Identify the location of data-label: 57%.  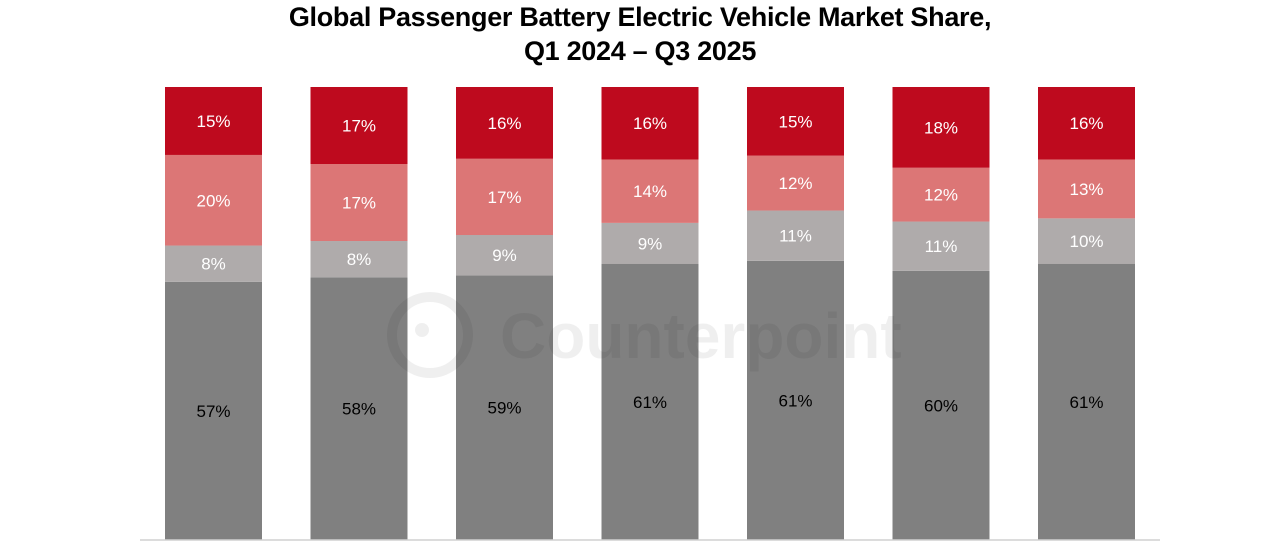
(213, 411).